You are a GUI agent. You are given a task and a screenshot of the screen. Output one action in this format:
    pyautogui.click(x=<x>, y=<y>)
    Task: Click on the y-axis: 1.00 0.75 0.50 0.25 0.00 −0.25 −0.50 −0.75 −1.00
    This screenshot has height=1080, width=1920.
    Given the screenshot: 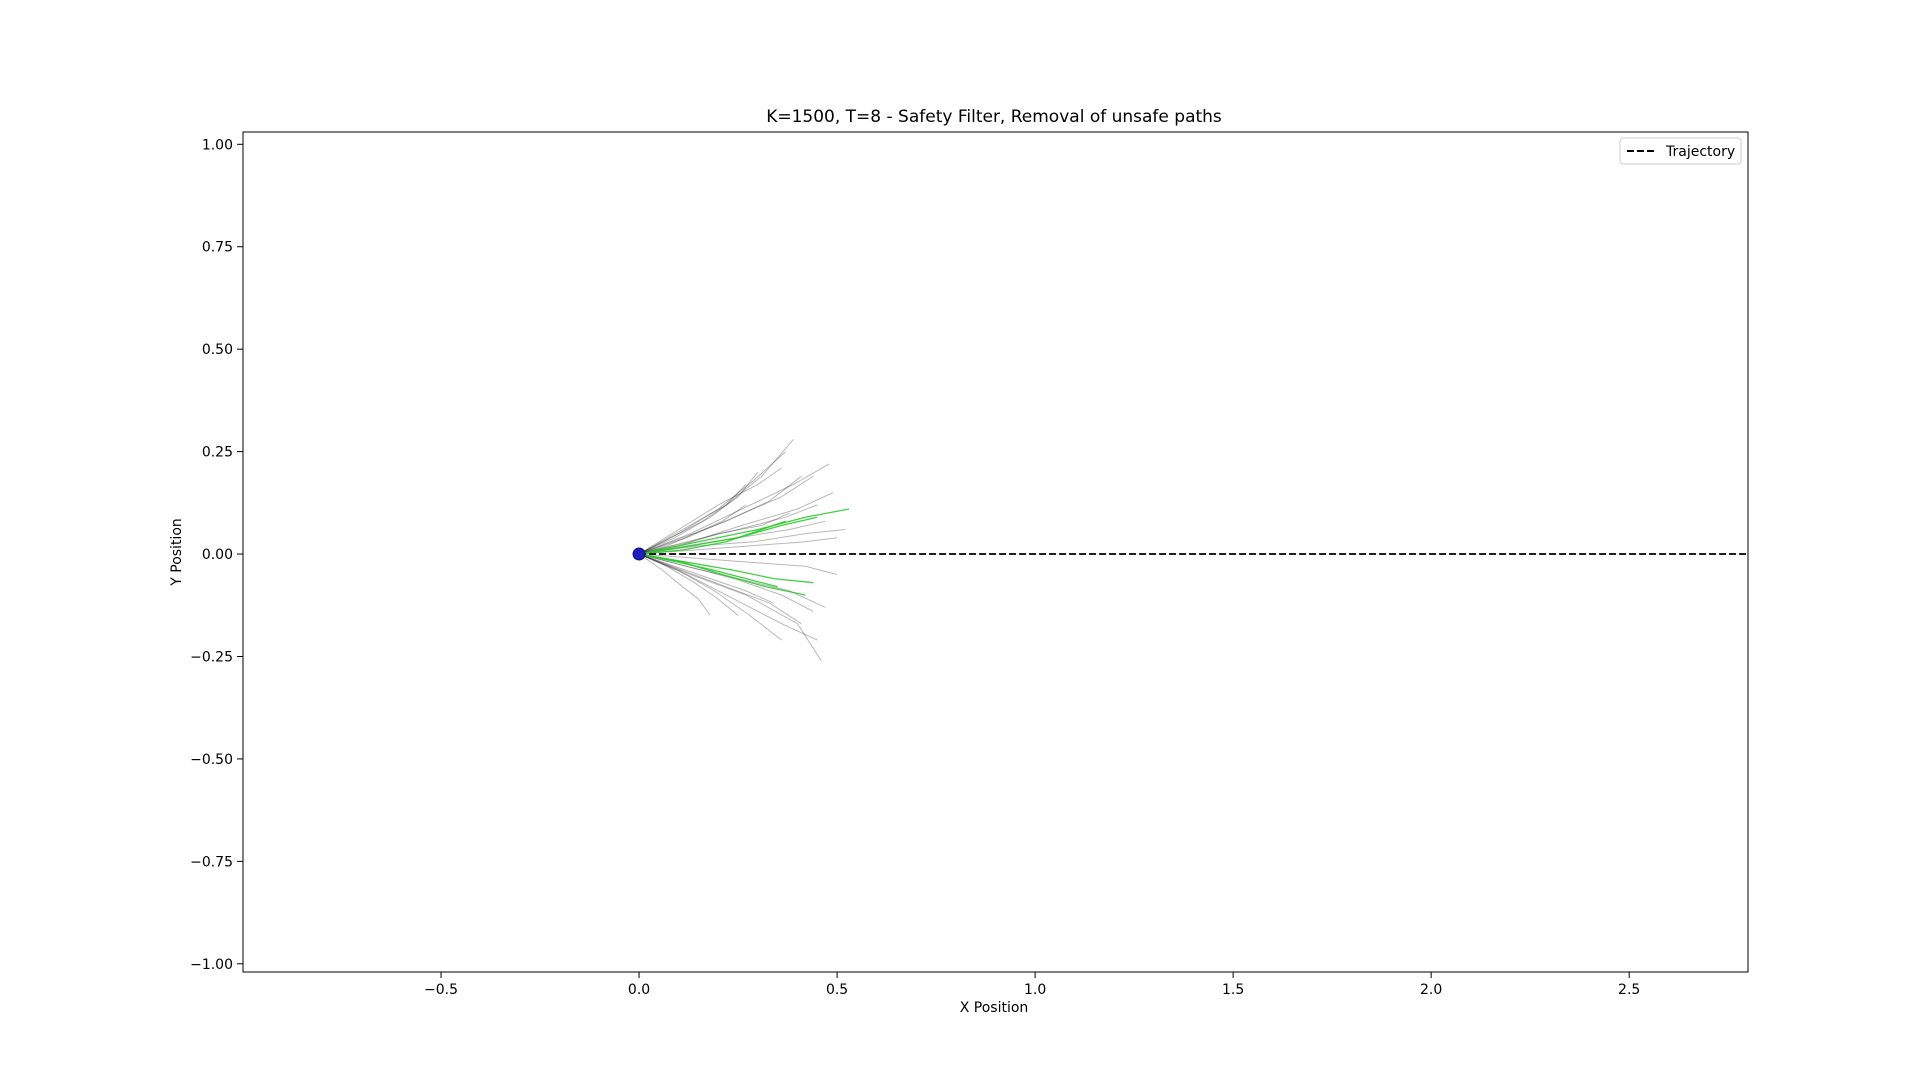 What is the action you would take?
    pyautogui.click(x=216, y=555)
    